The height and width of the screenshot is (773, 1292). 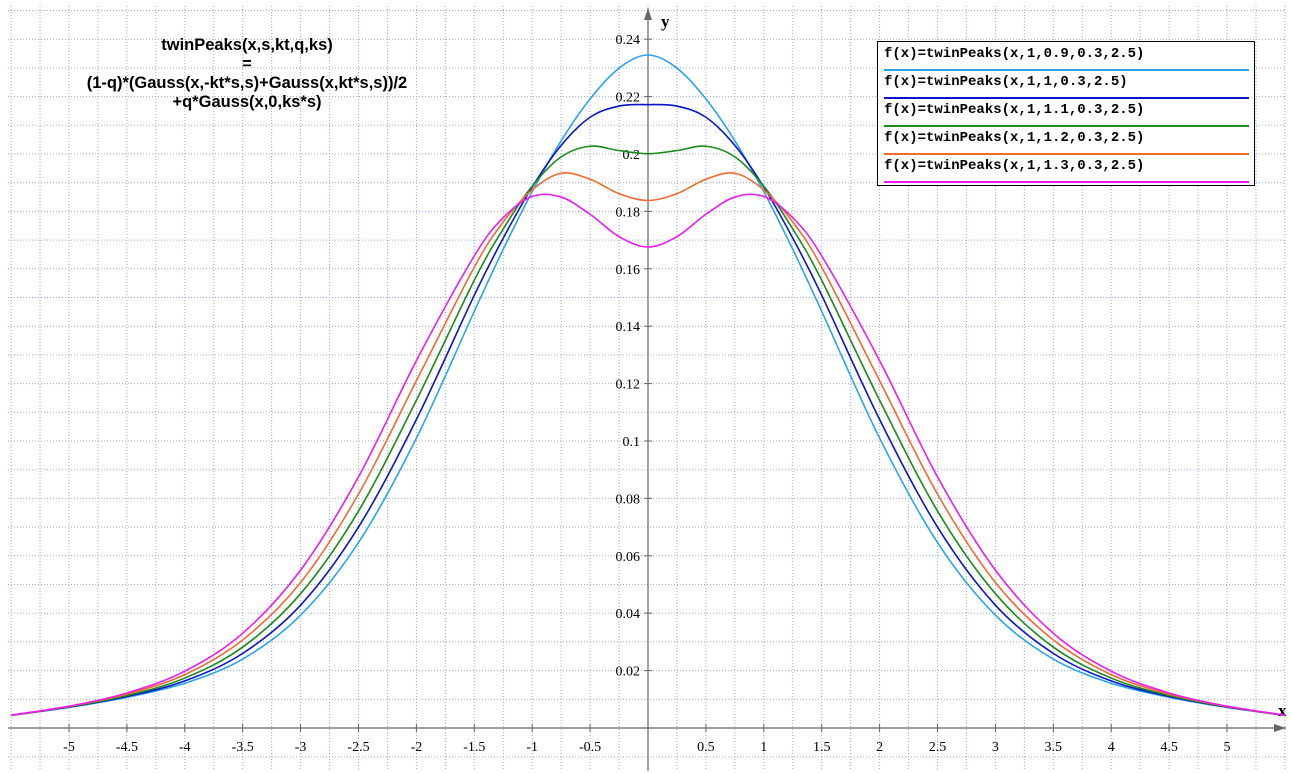 I want to click on x-tick-label: -0.5, so click(x=590, y=747).